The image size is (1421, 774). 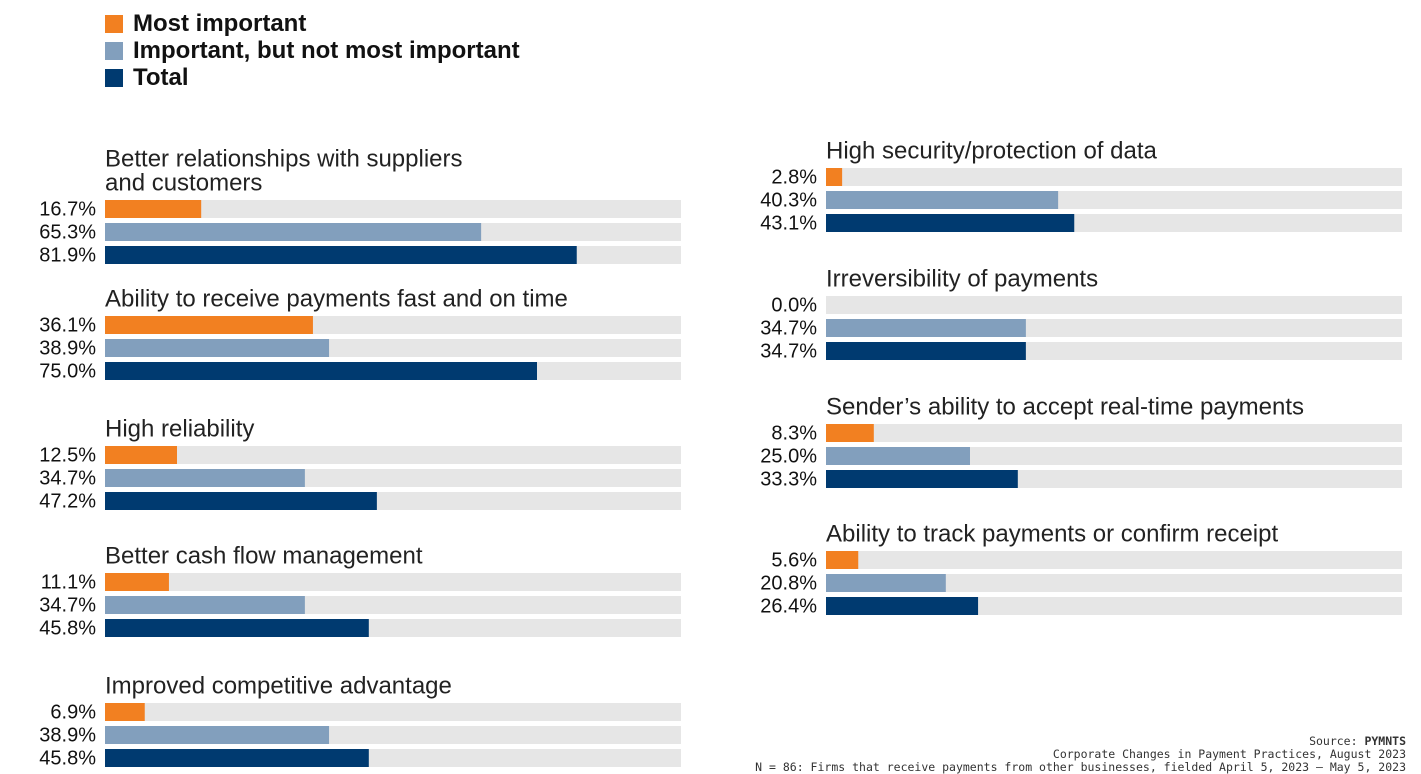 What do you see at coordinates (67, 209) in the screenshot?
I see `data-label: 16.7%` at bounding box center [67, 209].